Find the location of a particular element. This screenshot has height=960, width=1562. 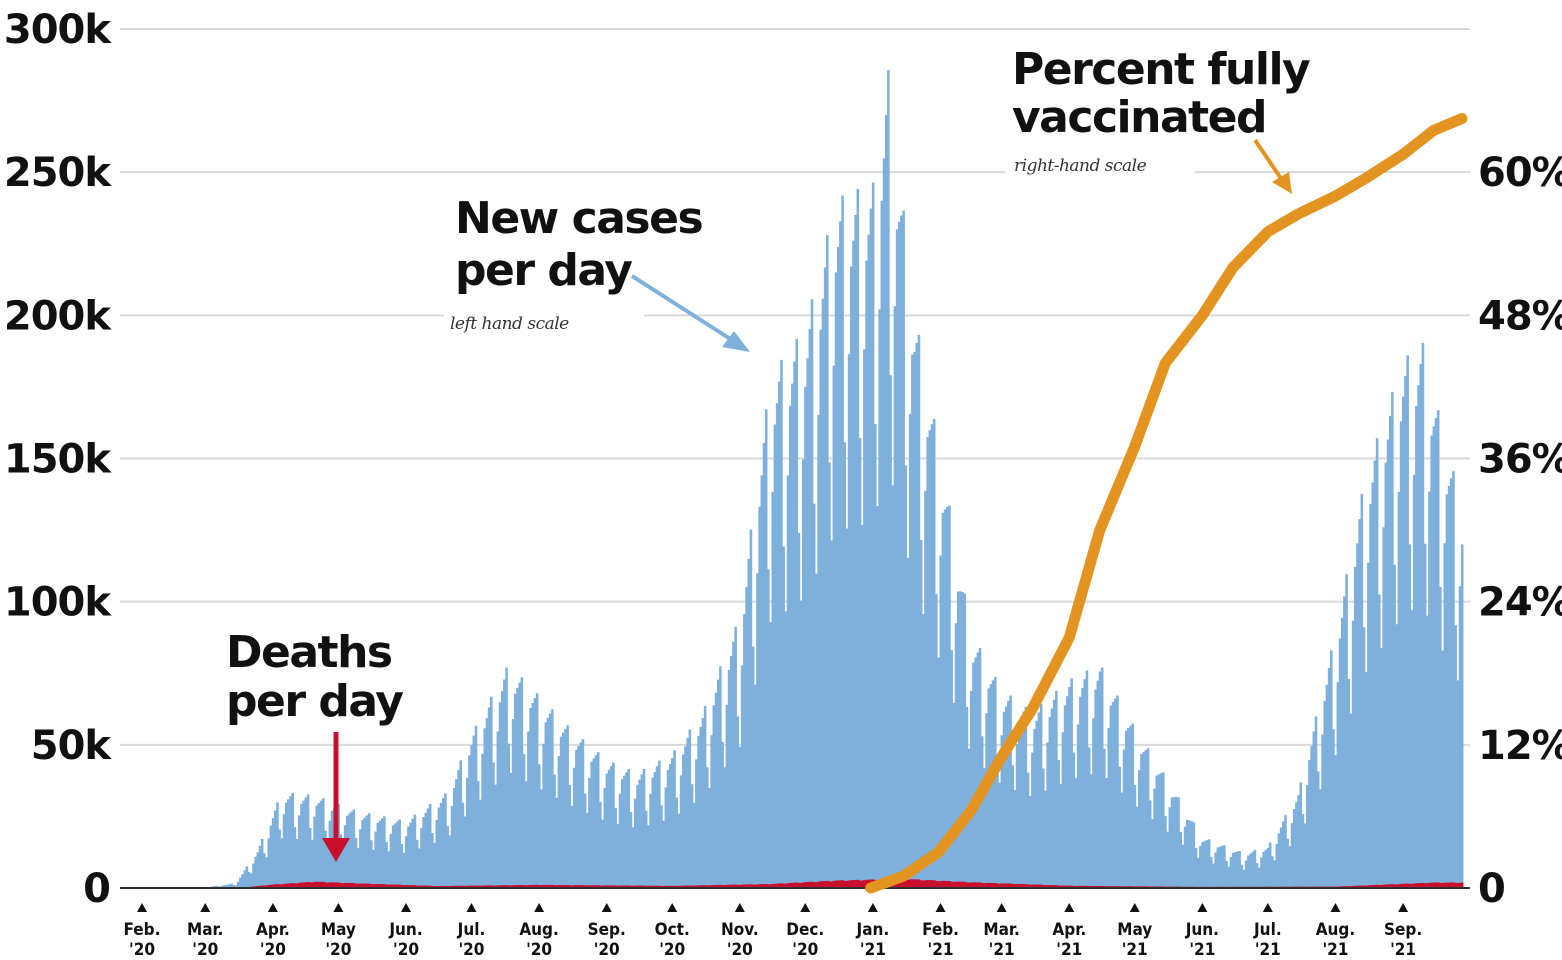

left-tick-label: 0 is located at coordinates (96, 889).